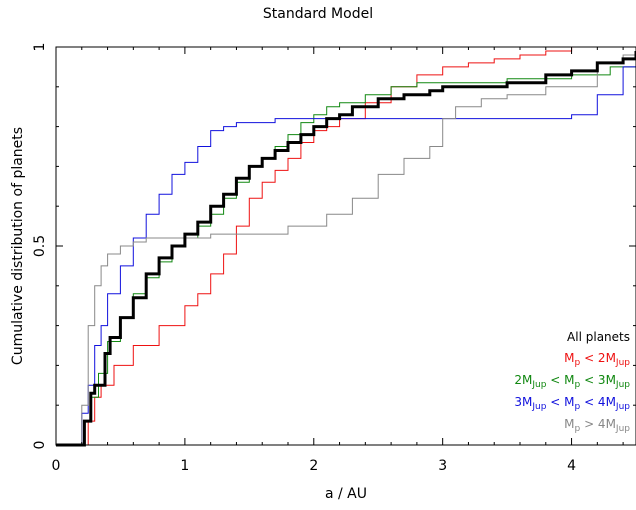  I want to click on legend-entry-4: Mp > 4MJup, so click(597, 425).